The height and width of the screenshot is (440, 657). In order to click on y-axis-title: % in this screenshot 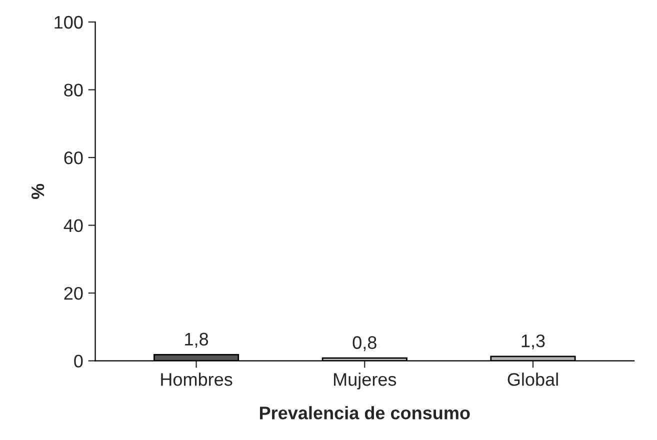, I will do `click(37, 191)`.